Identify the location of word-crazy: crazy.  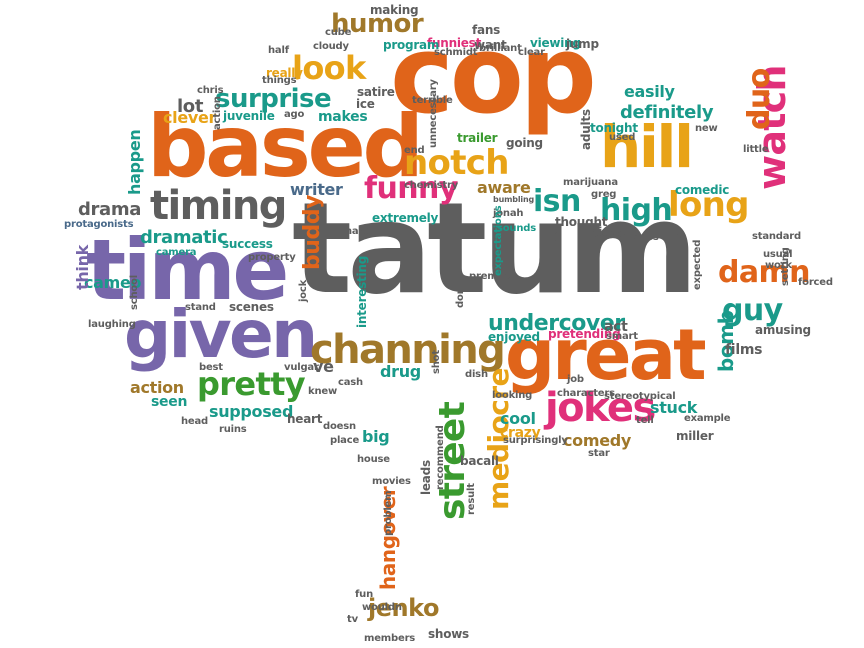
(520, 433).